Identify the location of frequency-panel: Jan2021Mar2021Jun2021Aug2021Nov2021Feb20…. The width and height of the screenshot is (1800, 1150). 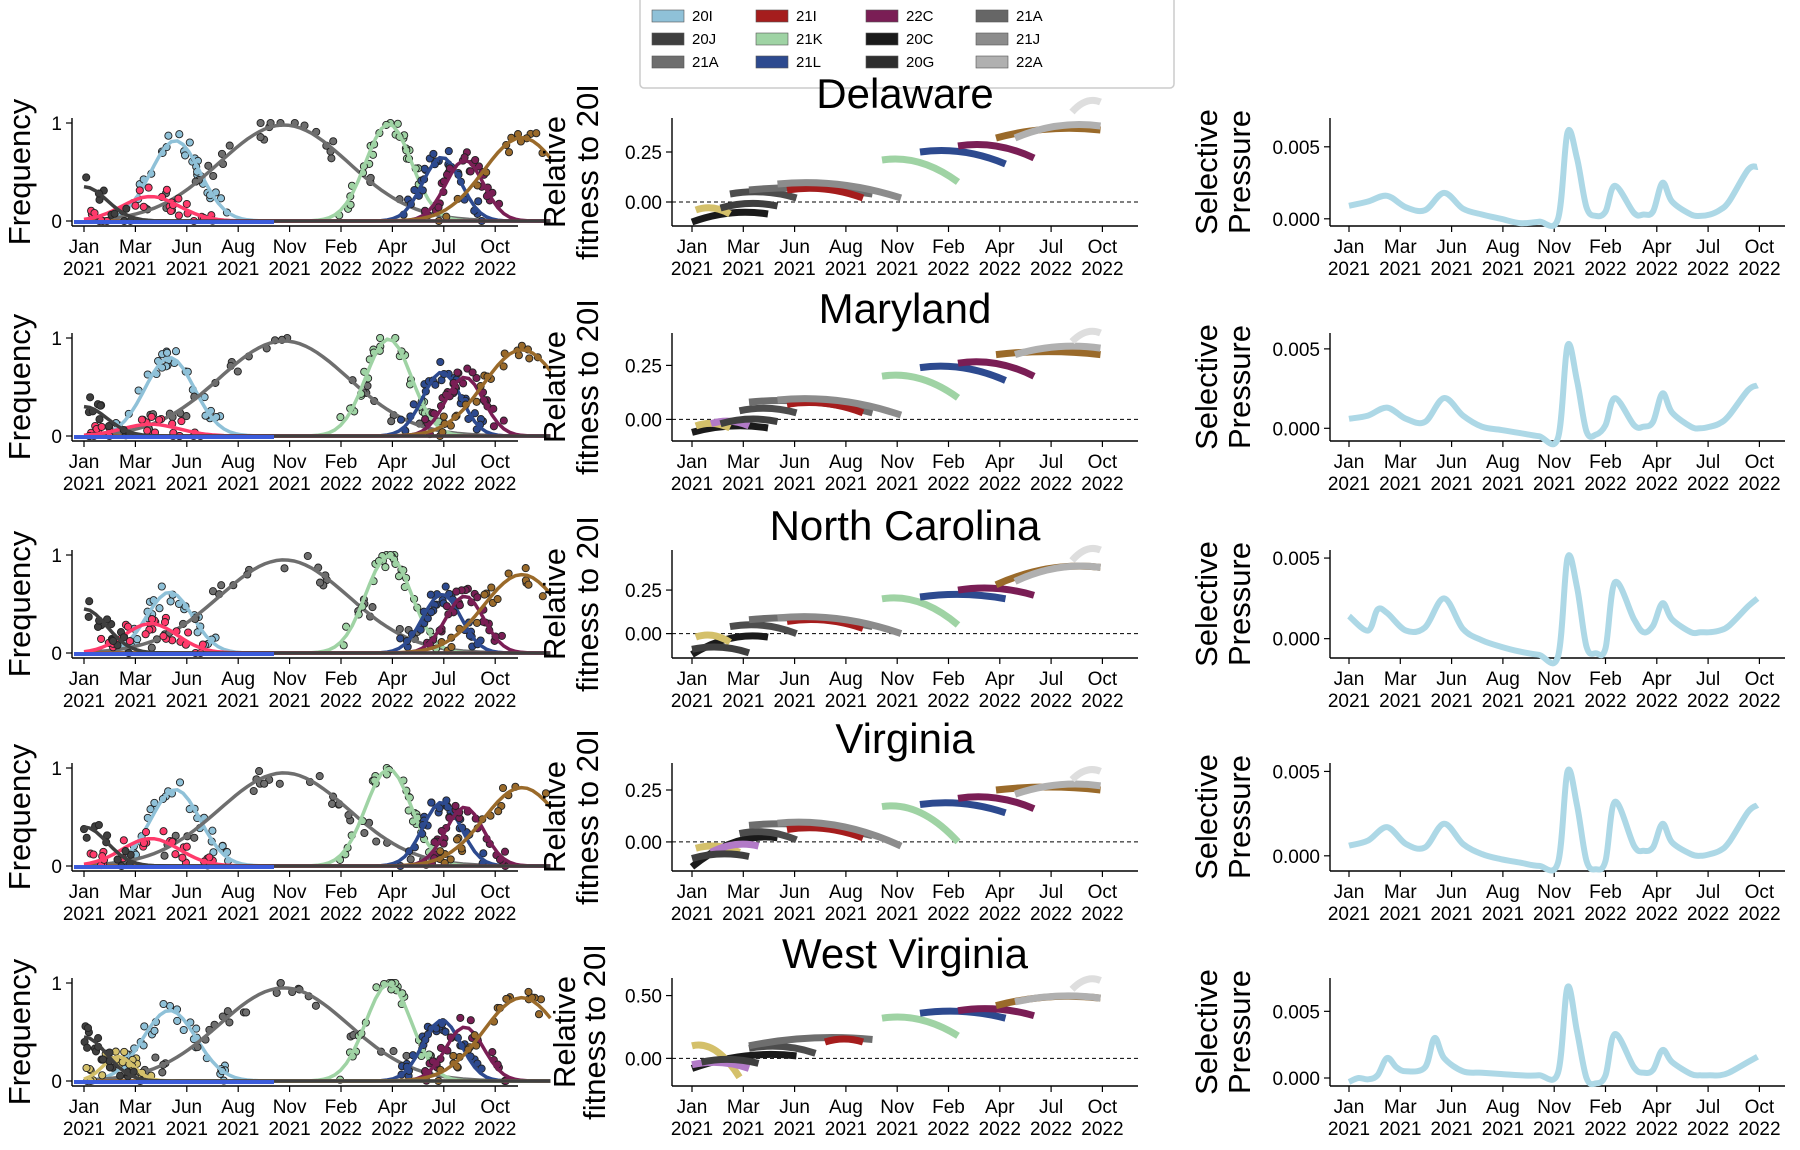
(277, 834).